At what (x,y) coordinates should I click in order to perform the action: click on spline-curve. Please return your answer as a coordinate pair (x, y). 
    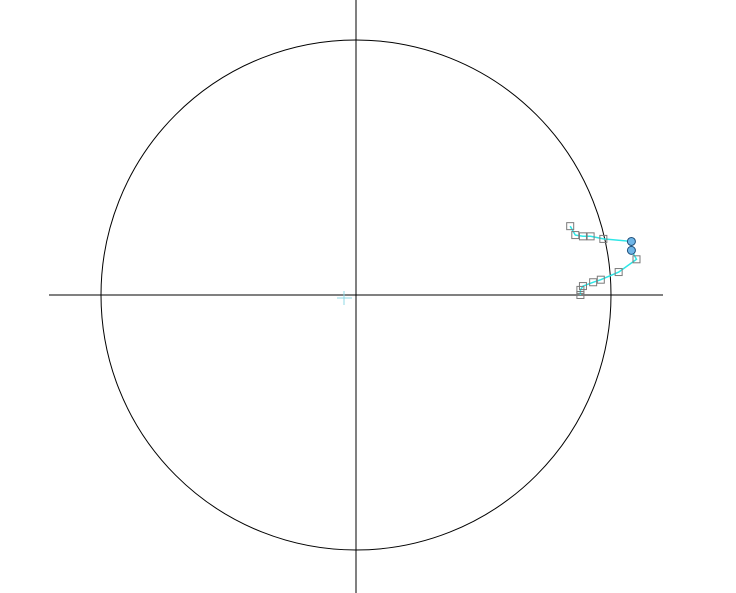
    Looking at the image, I should click on (603, 260).